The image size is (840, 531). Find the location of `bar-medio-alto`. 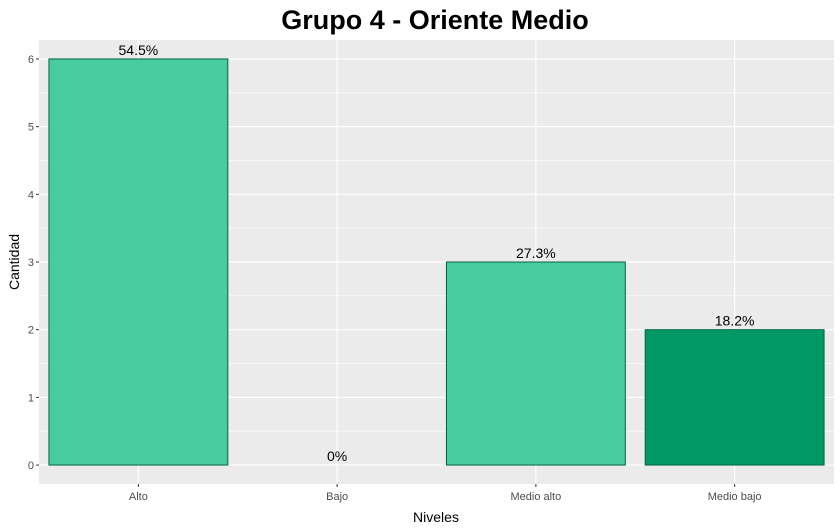

bar-medio-alto is located at coordinates (535, 363).